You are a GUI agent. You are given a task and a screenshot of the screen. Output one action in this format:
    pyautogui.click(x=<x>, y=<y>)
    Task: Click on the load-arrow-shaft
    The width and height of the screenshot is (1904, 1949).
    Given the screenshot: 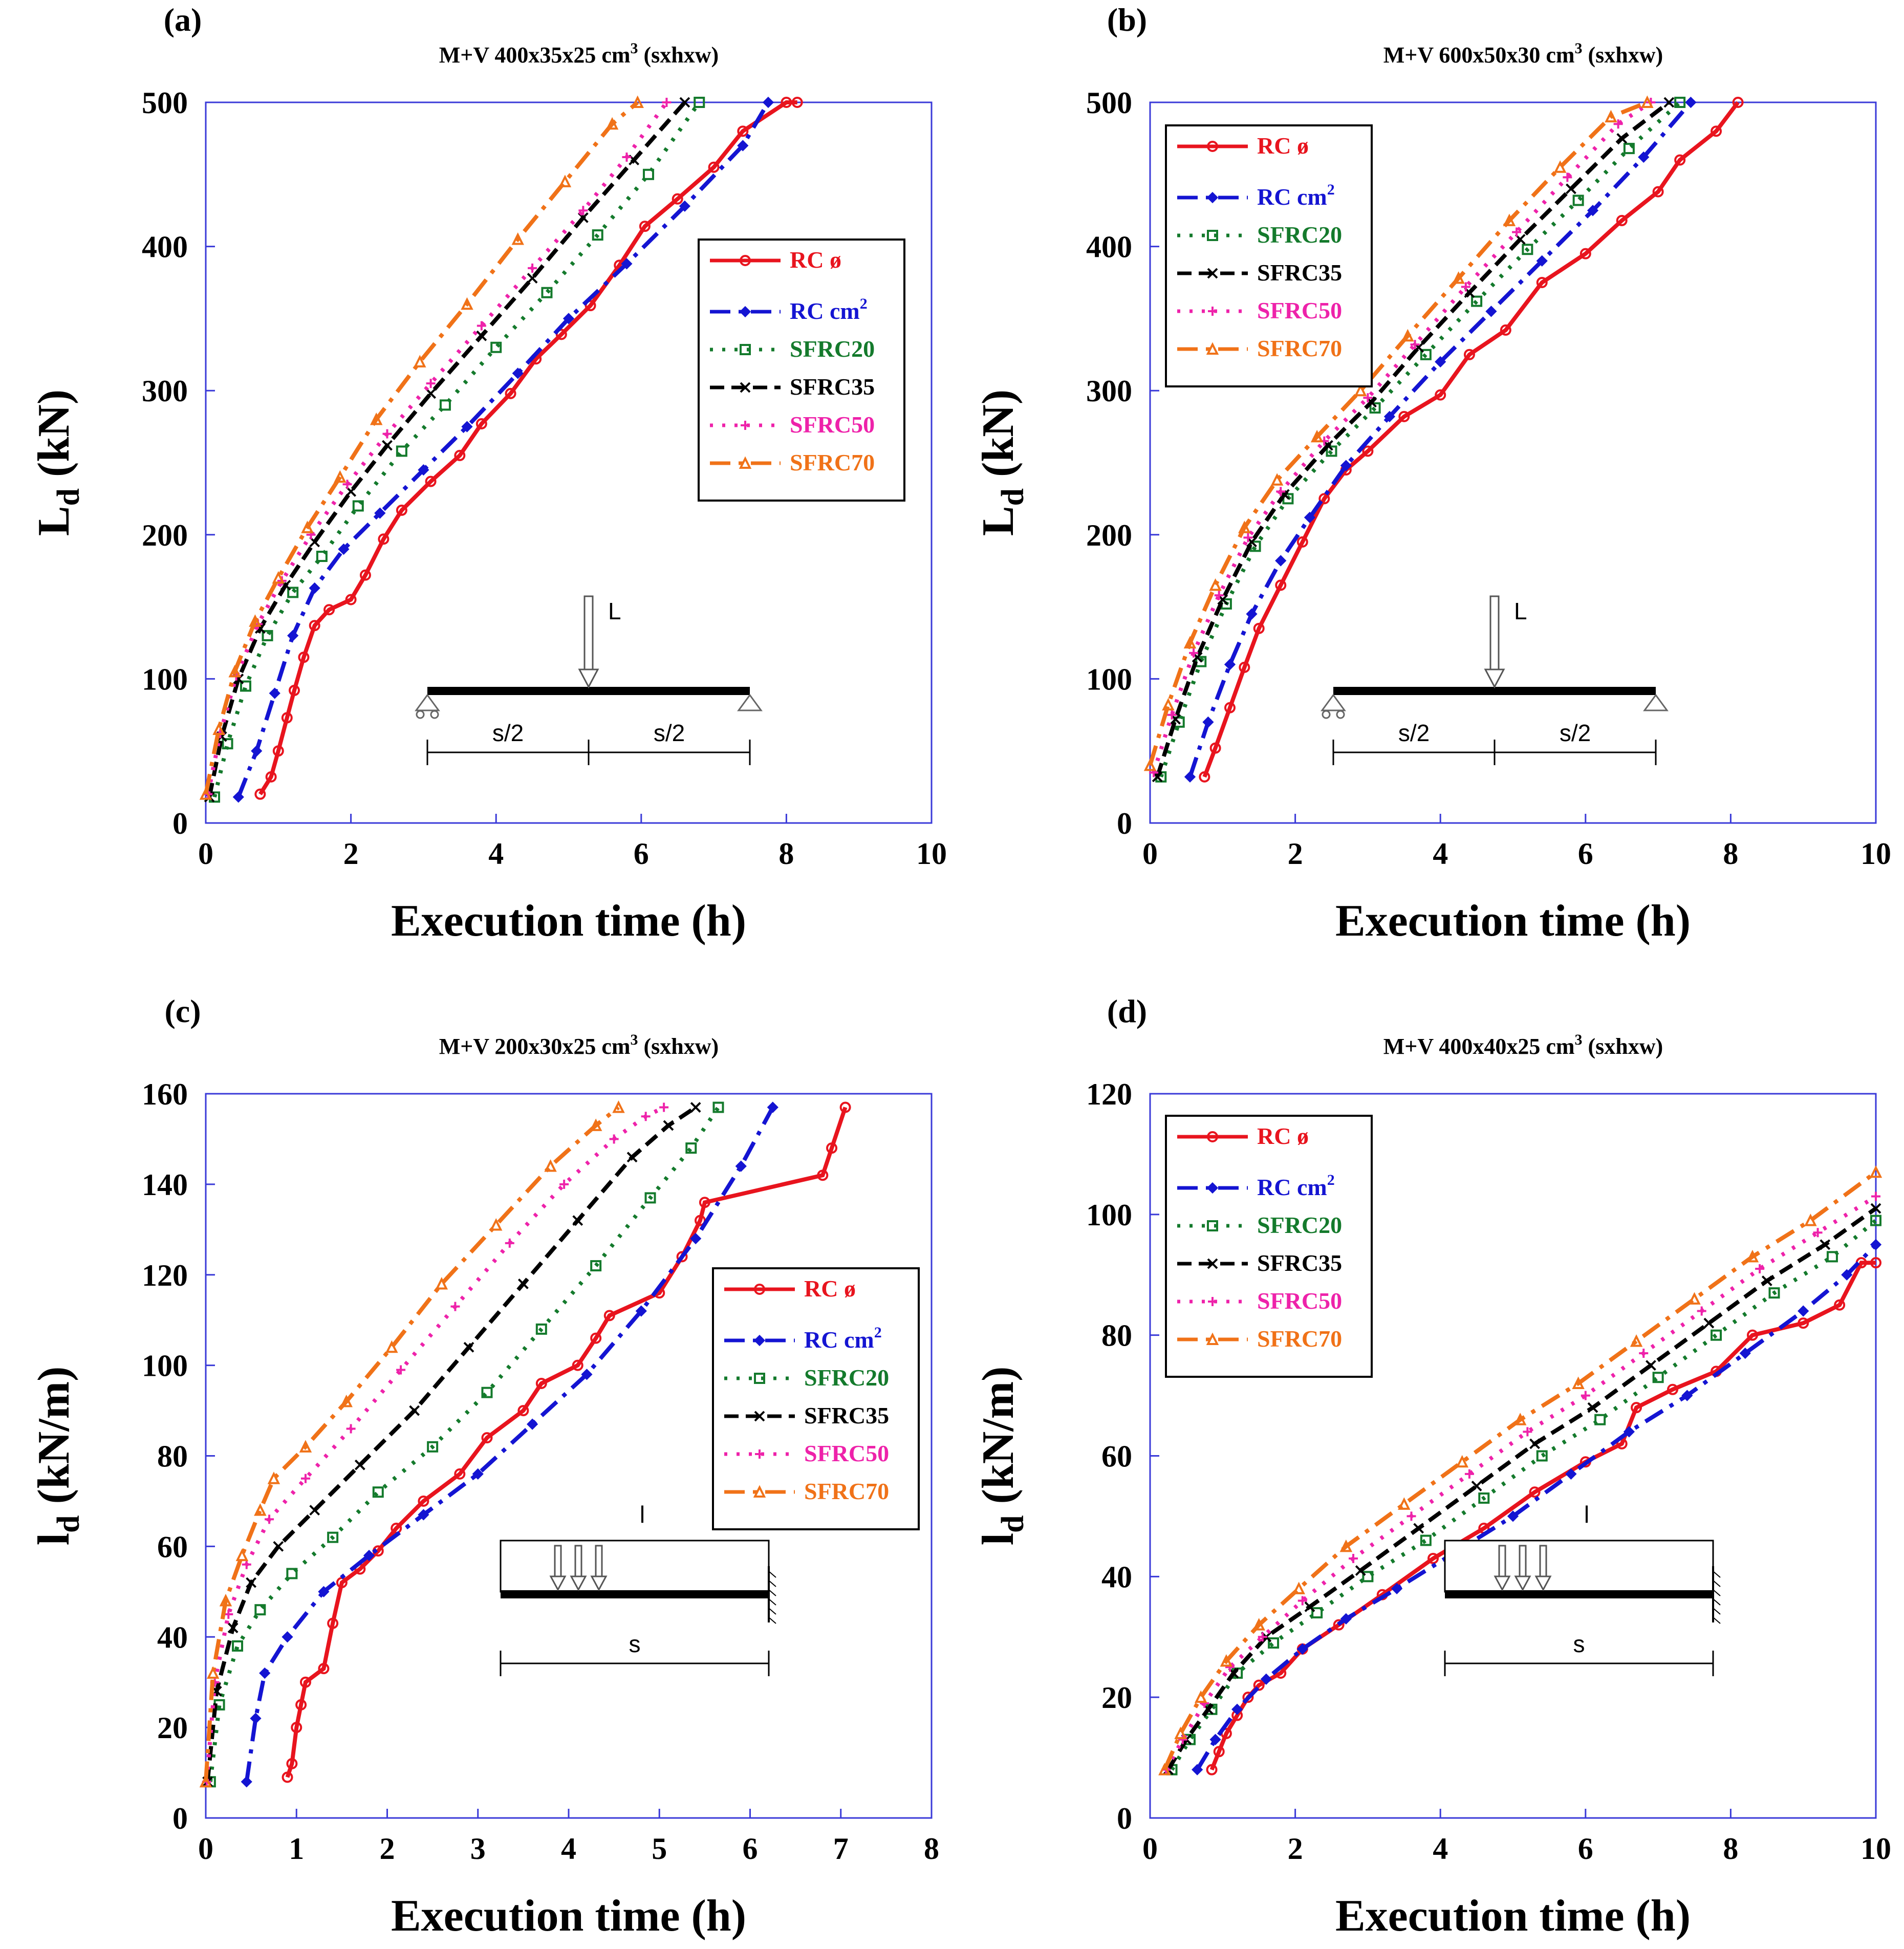 What is the action you would take?
    pyautogui.click(x=588, y=633)
    